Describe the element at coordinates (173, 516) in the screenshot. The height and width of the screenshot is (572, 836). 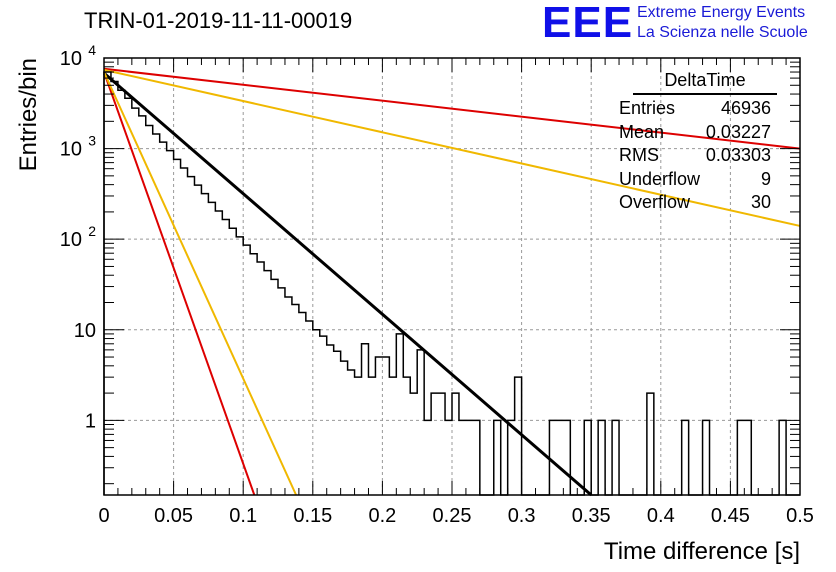
I see `x-tick-label: 0.05` at that location.